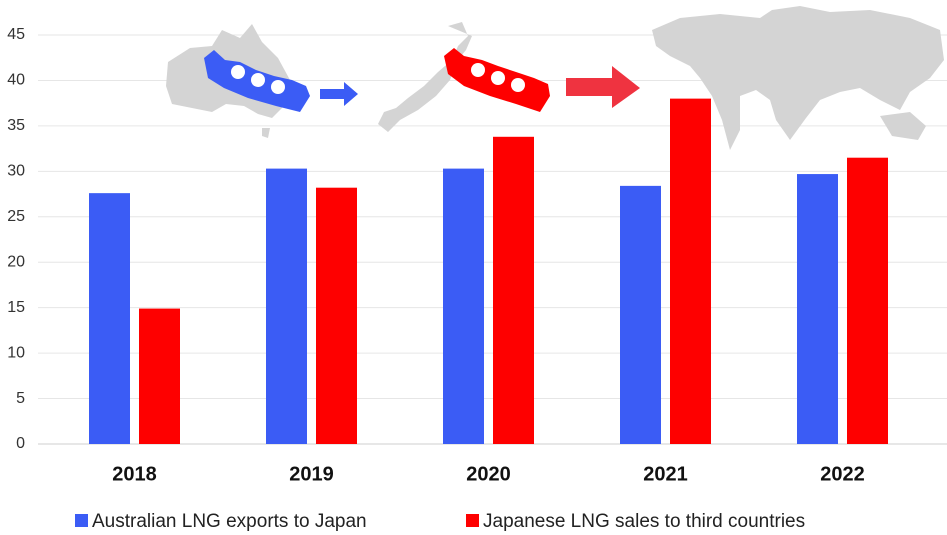 The image size is (947, 535). What do you see at coordinates (644, 521) in the screenshot?
I see `legend-label: Japanese LNG sales to third countries` at bounding box center [644, 521].